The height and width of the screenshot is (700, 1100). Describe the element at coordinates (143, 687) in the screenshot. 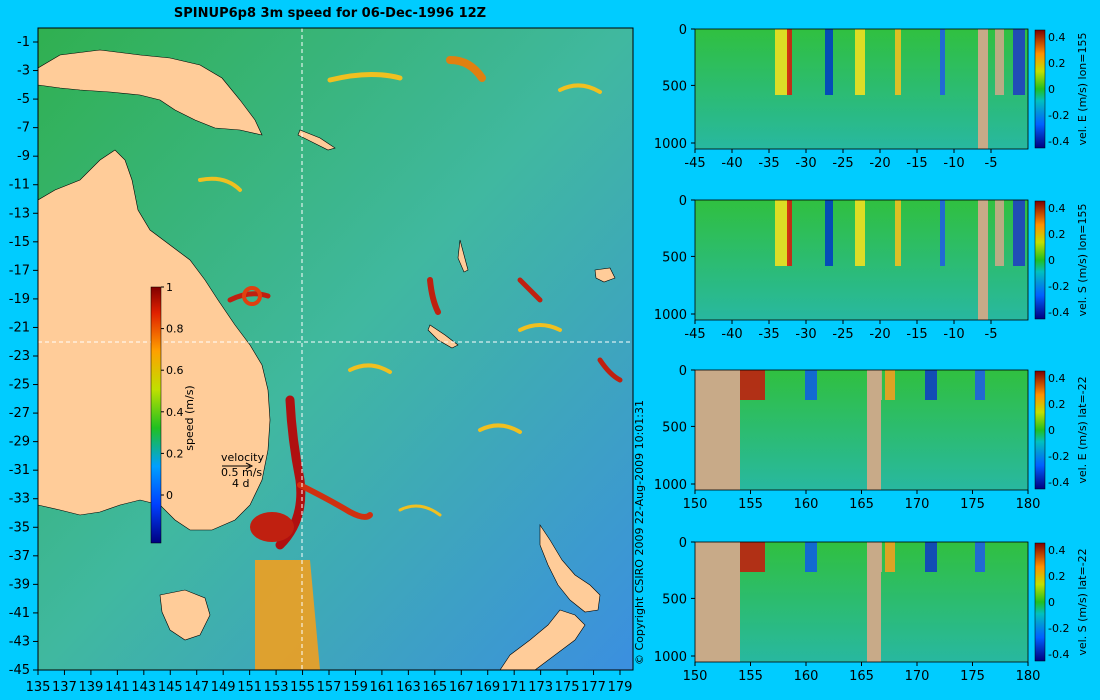

I see `map-xtick-label: 143` at that location.